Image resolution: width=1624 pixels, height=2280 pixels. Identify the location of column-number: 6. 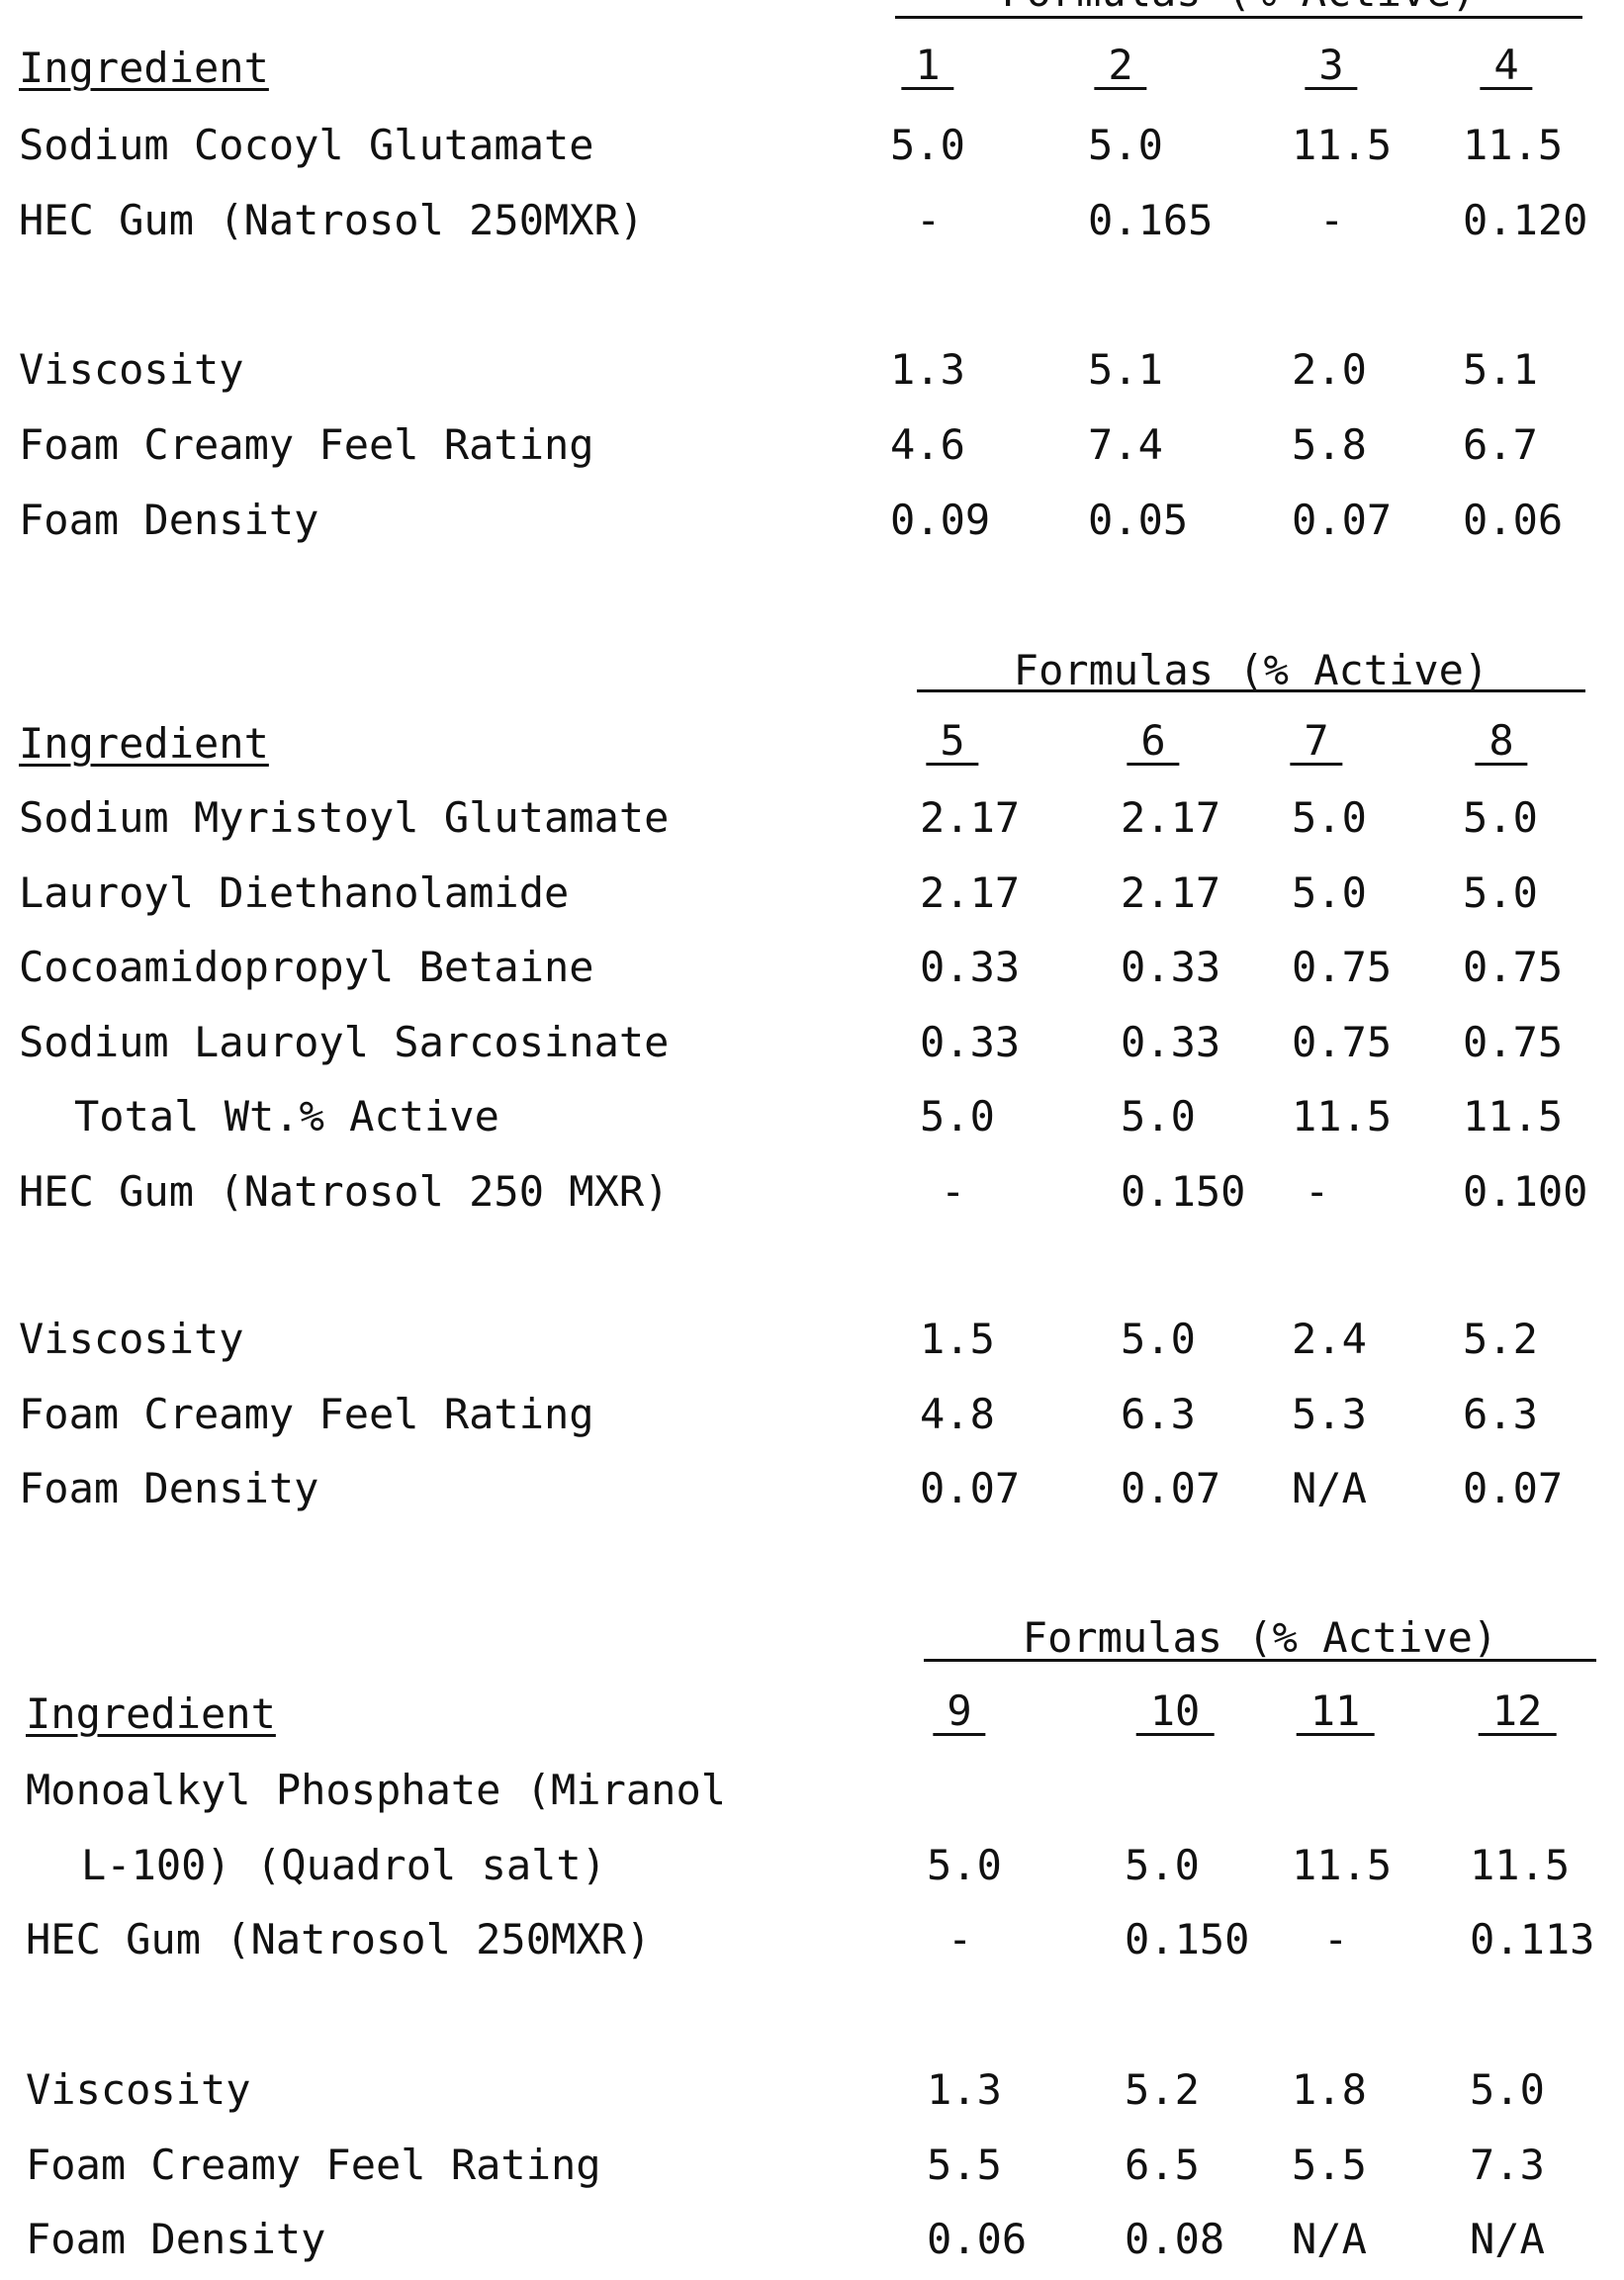
(1153, 743).